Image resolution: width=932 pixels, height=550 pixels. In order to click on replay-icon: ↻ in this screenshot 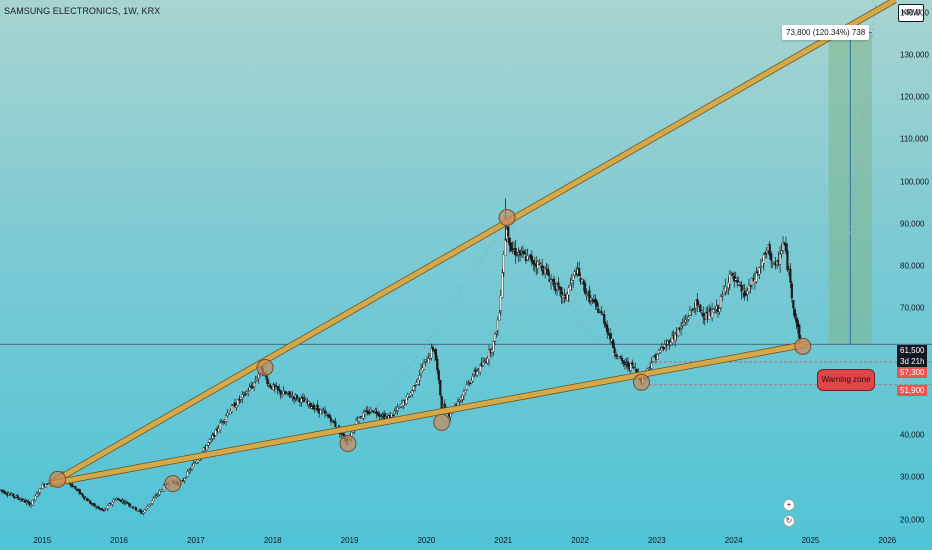, I will do `click(789, 521)`.